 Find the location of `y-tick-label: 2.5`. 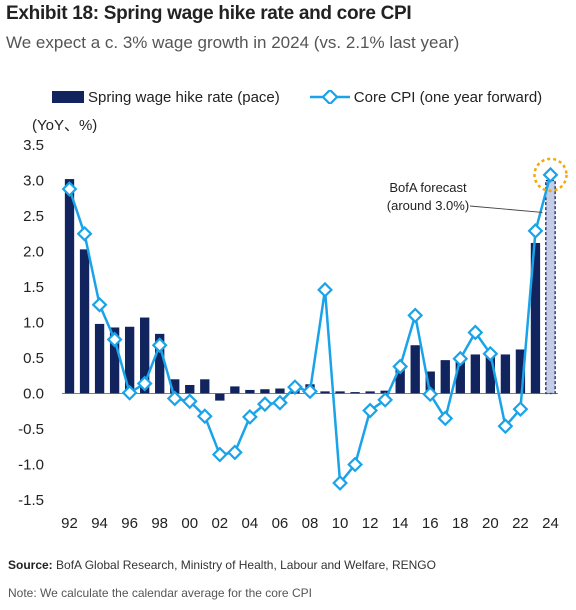

y-tick-label: 2.5 is located at coordinates (33, 216).